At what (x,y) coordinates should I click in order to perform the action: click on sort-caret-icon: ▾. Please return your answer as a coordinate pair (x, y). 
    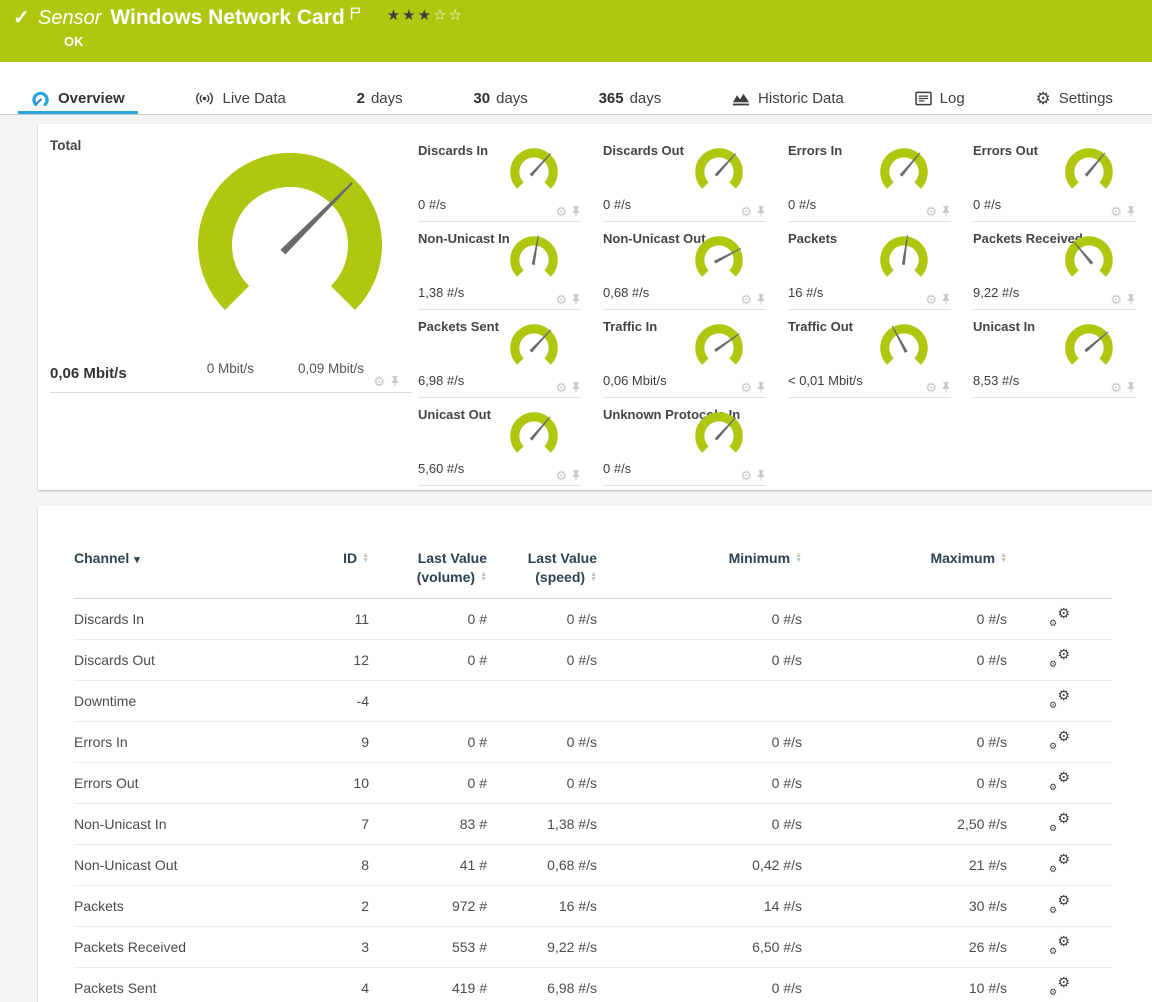
    Looking at the image, I should click on (137, 560).